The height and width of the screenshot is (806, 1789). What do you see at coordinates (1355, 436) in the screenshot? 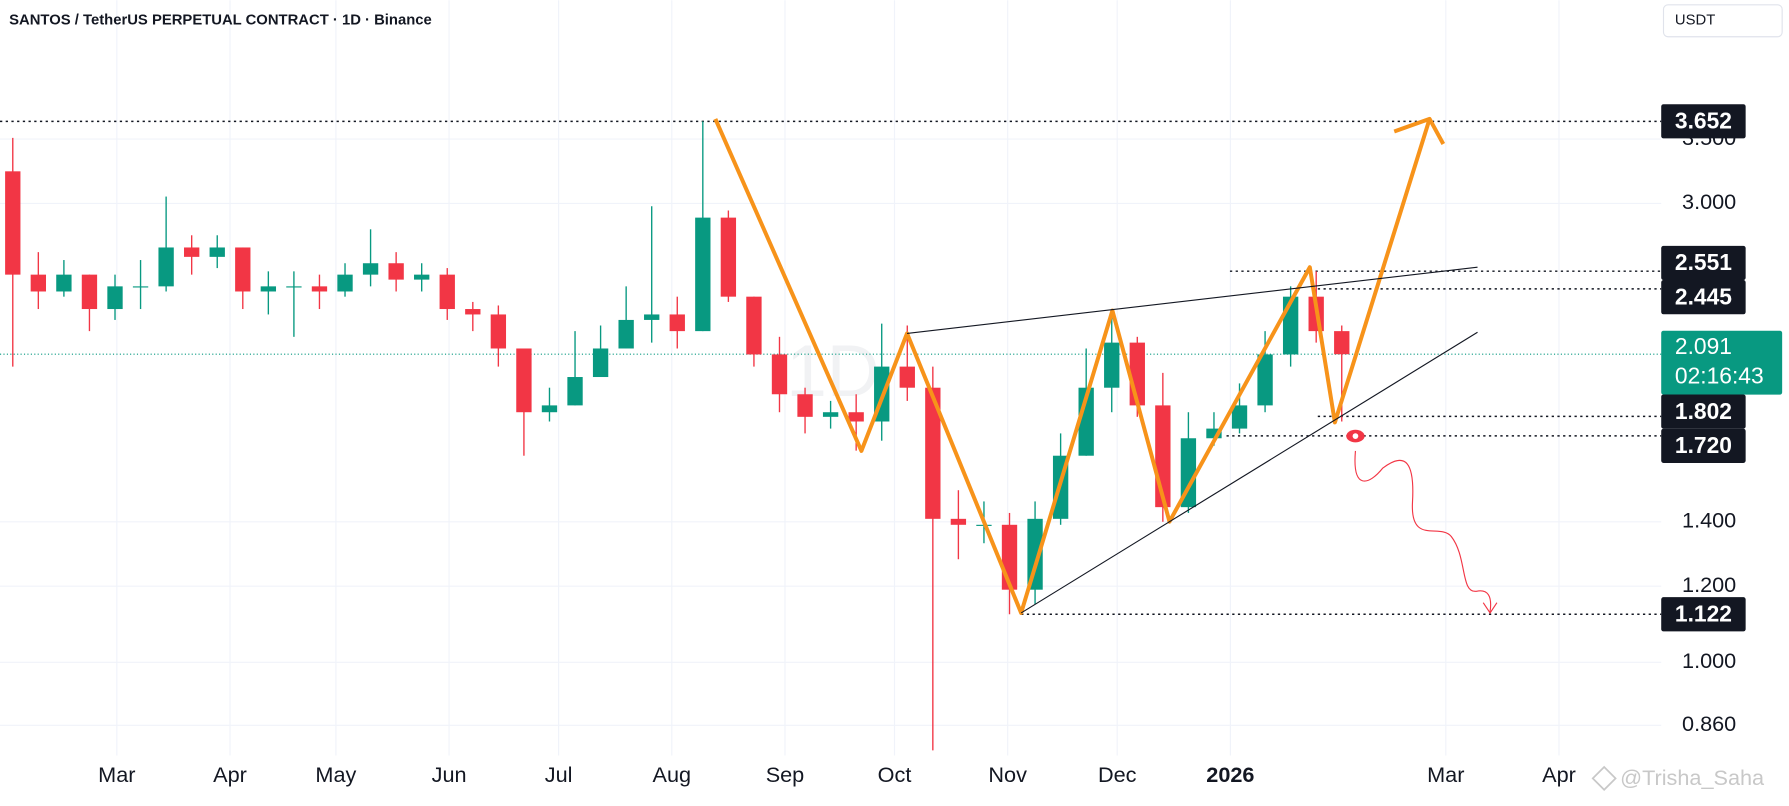
I see `alert-icon-pupil` at bounding box center [1355, 436].